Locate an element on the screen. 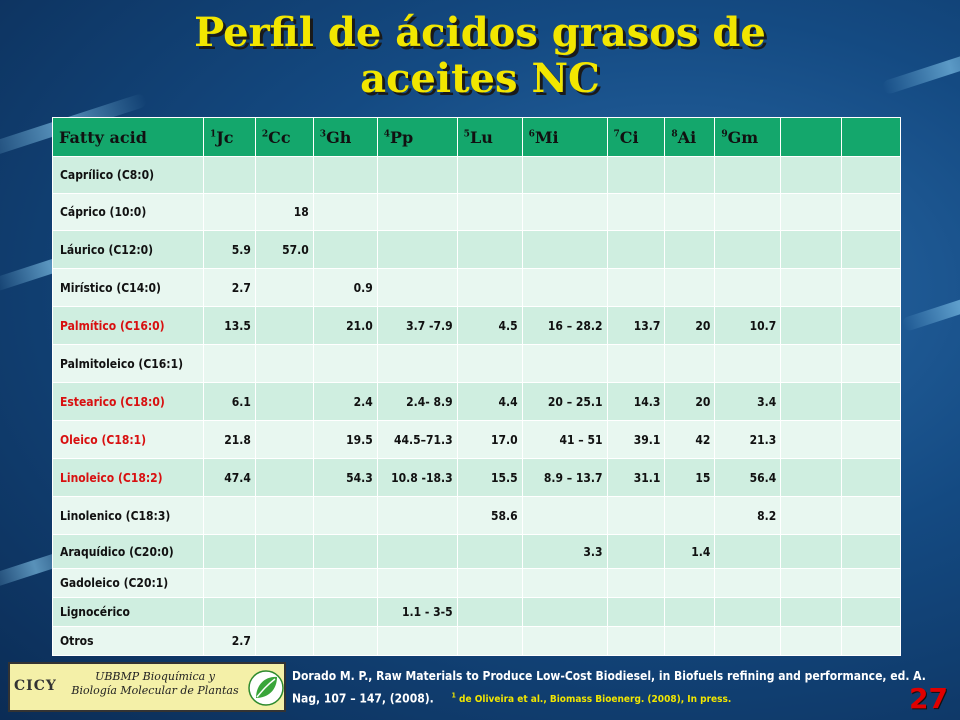 The width and height of the screenshot is (960, 720). table-row: Otros 2.7 is located at coordinates (476, 641).